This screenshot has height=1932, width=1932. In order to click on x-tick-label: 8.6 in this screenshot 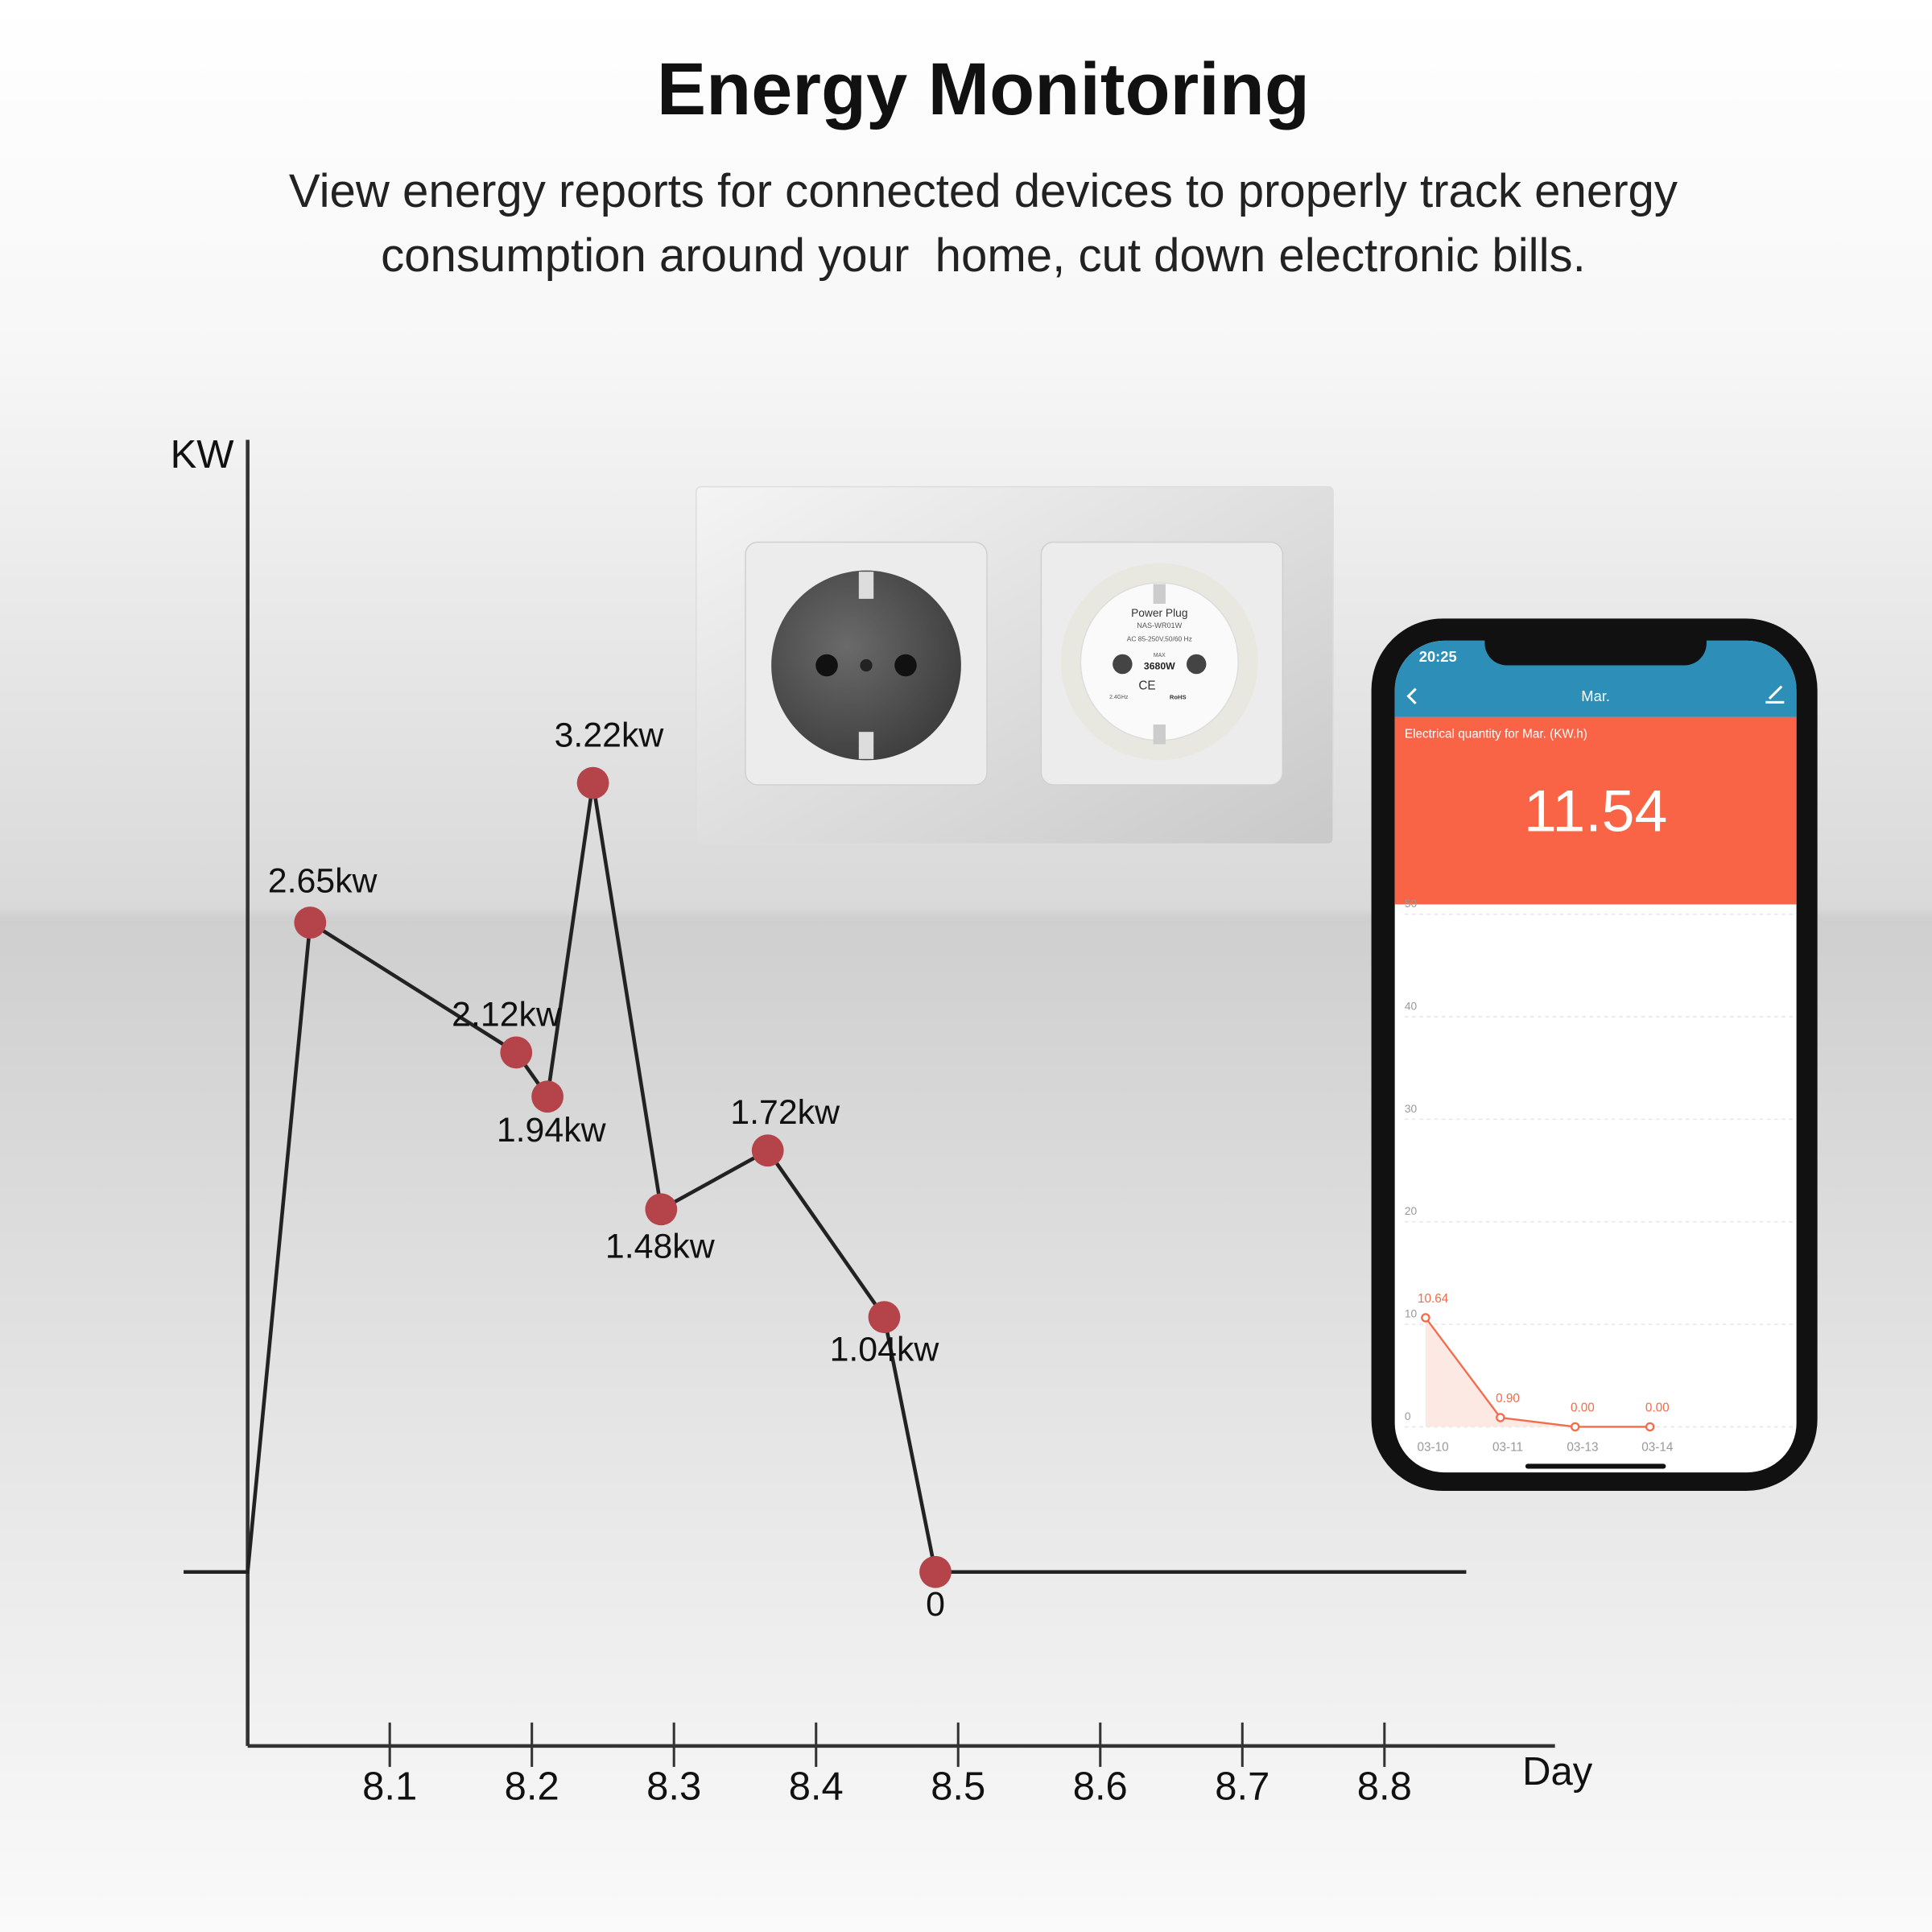, I will do `click(1100, 1786)`.